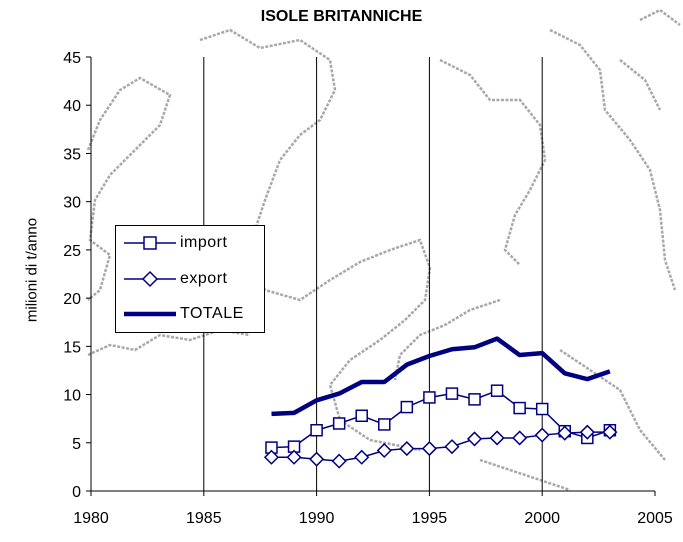 The height and width of the screenshot is (542, 683). I want to click on y-tick-label: 20, so click(72, 299).